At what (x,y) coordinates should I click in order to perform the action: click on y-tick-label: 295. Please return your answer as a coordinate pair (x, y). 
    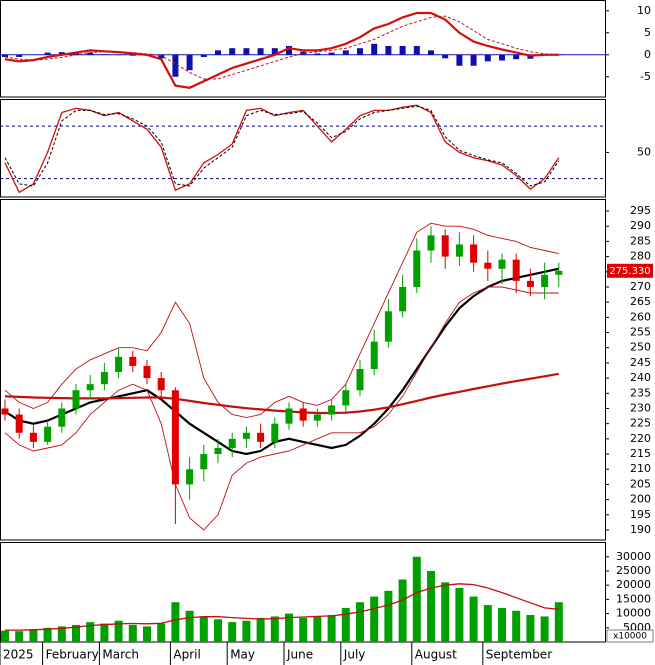
    Looking at the image, I should click on (640, 210).